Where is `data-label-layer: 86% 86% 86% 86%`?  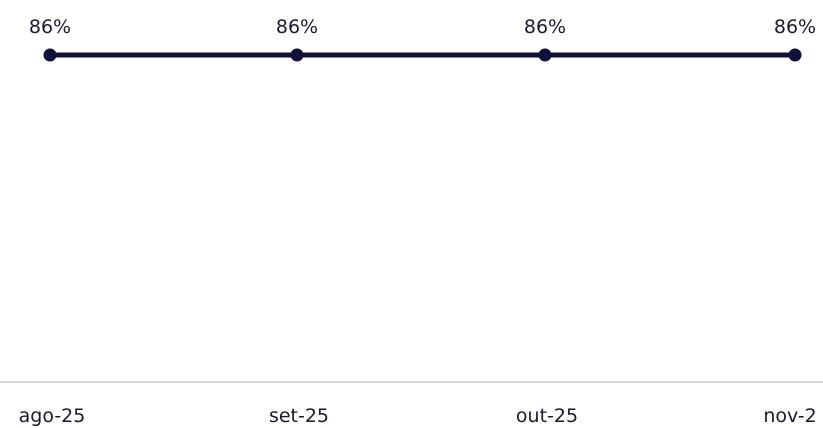
data-label-layer: 86% 86% 86% 86% is located at coordinates (422, 27).